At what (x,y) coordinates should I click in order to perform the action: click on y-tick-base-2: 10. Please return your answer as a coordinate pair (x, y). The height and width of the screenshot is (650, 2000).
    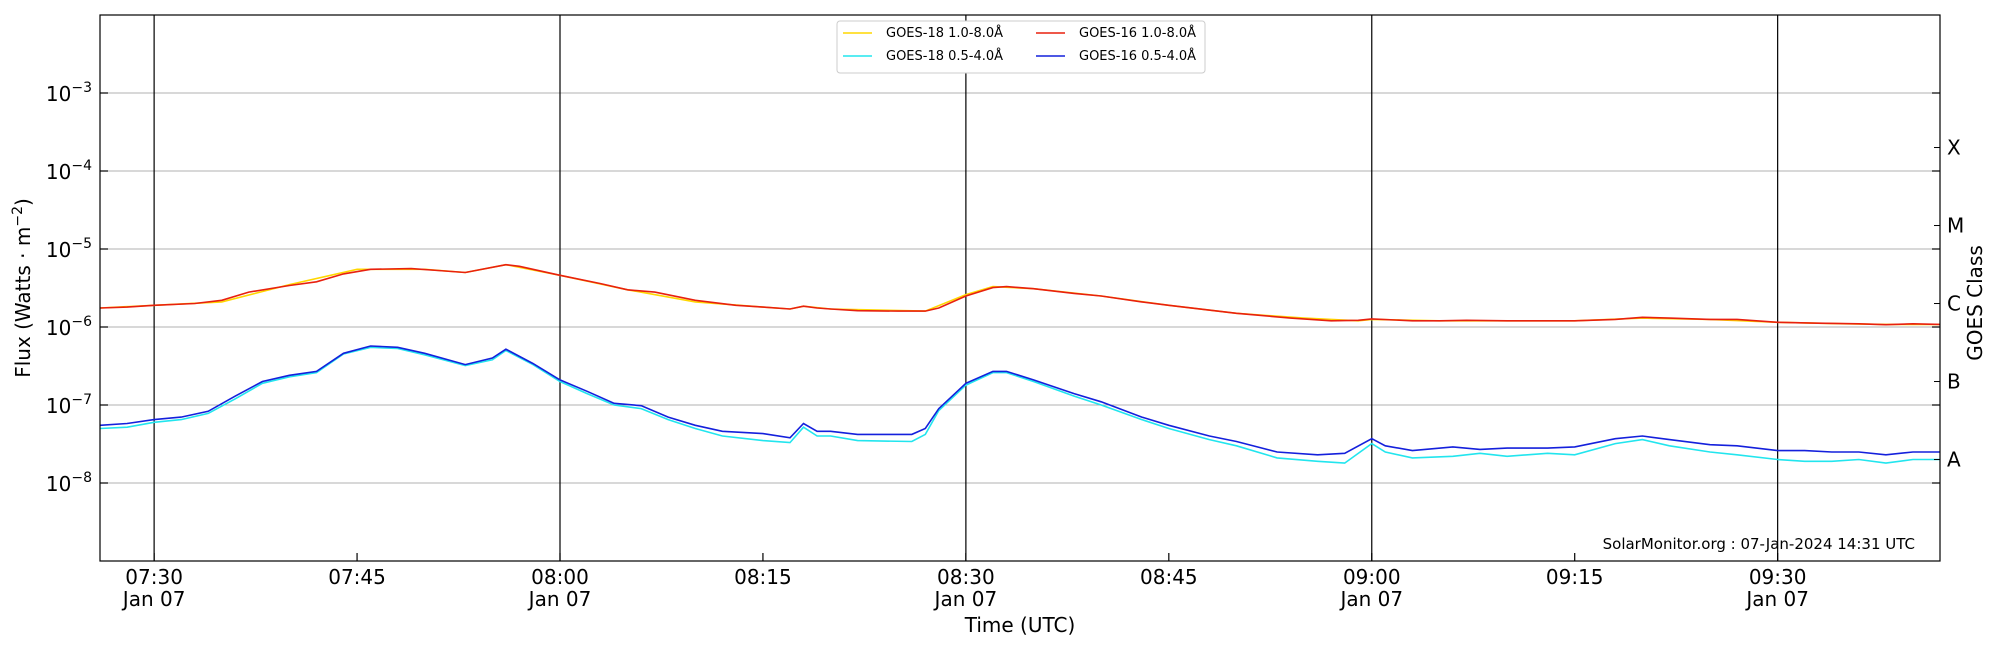
    Looking at the image, I should click on (58, 328).